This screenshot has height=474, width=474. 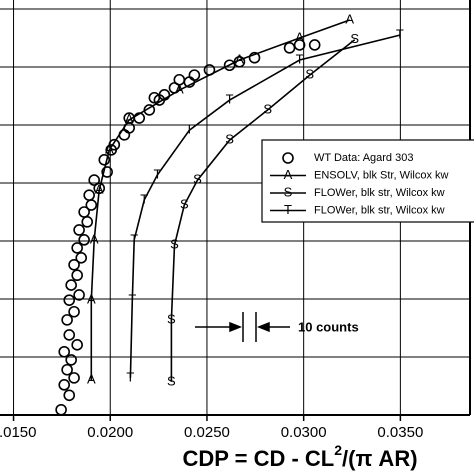 What do you see at coordinates (338, 450) in the screenshot?
I see `x-label-sup: 2` at bounding box center [338, 450].